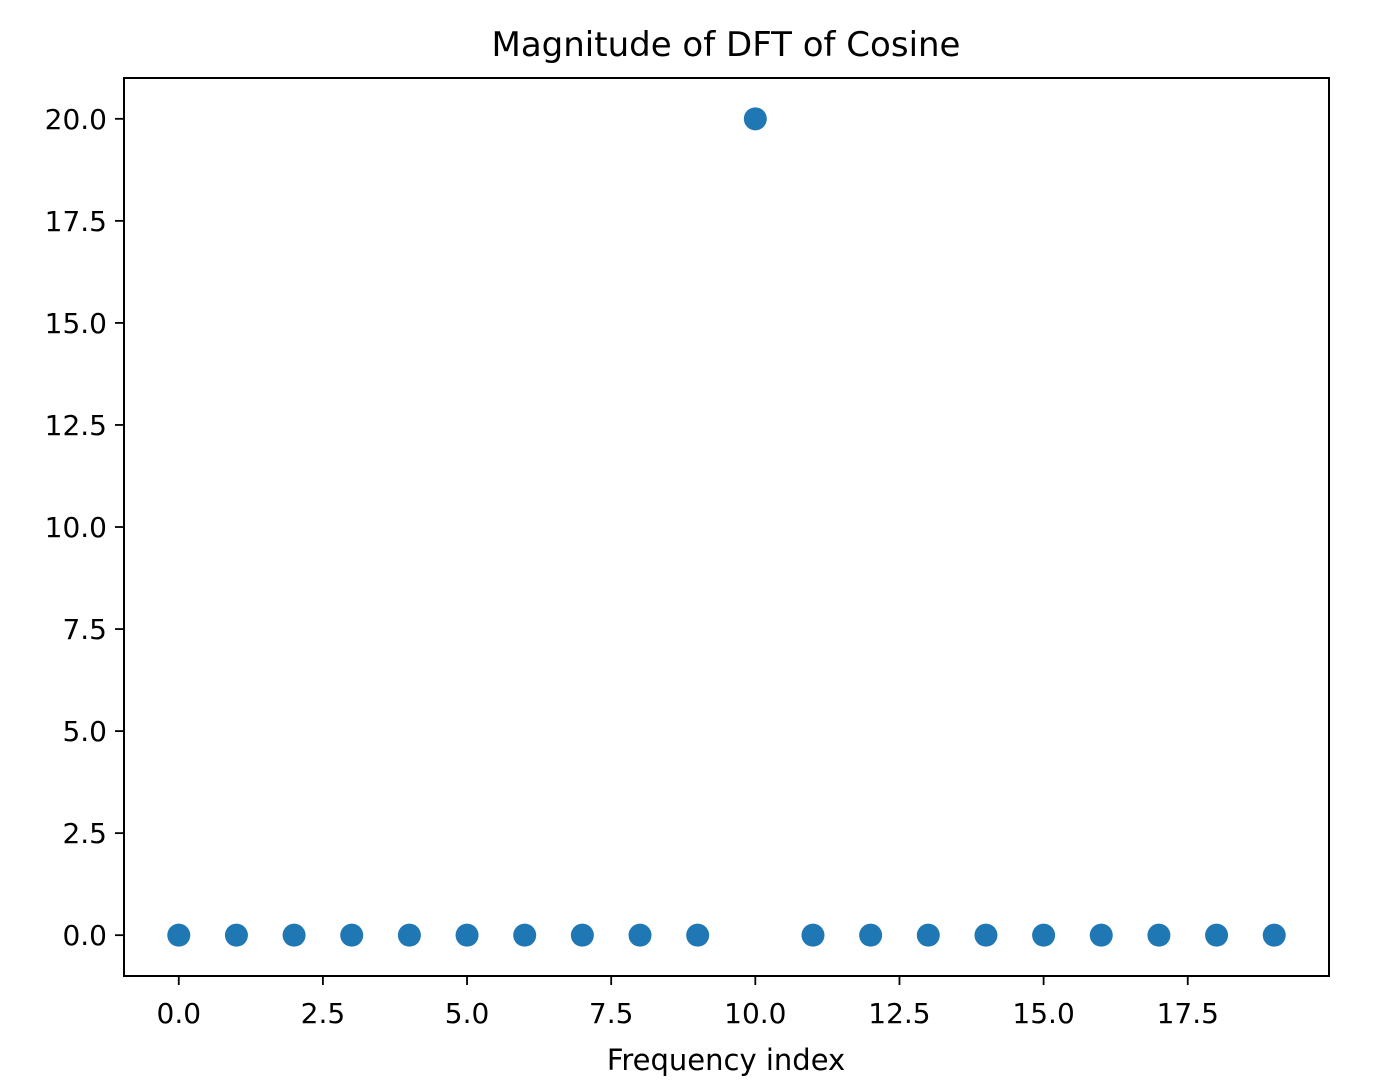  Describe the element at coordinates (84, 731) in the screenshot. I see `y-tick-label: 5.0` at that location.